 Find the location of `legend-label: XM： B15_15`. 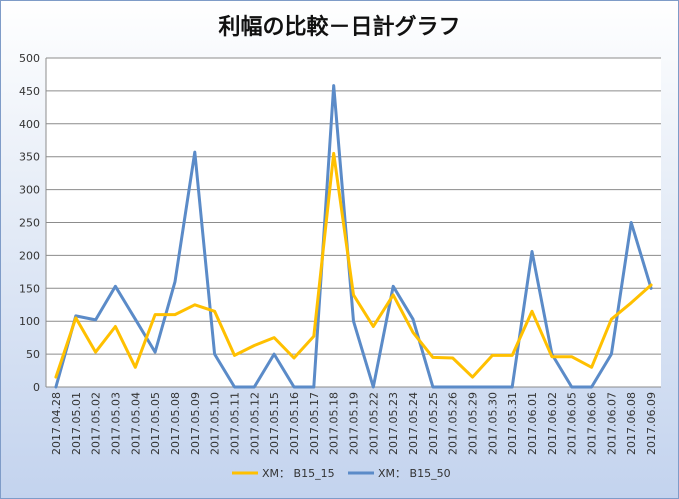

legend-label: XM： B15_15 is located at coordinates (298, 473).